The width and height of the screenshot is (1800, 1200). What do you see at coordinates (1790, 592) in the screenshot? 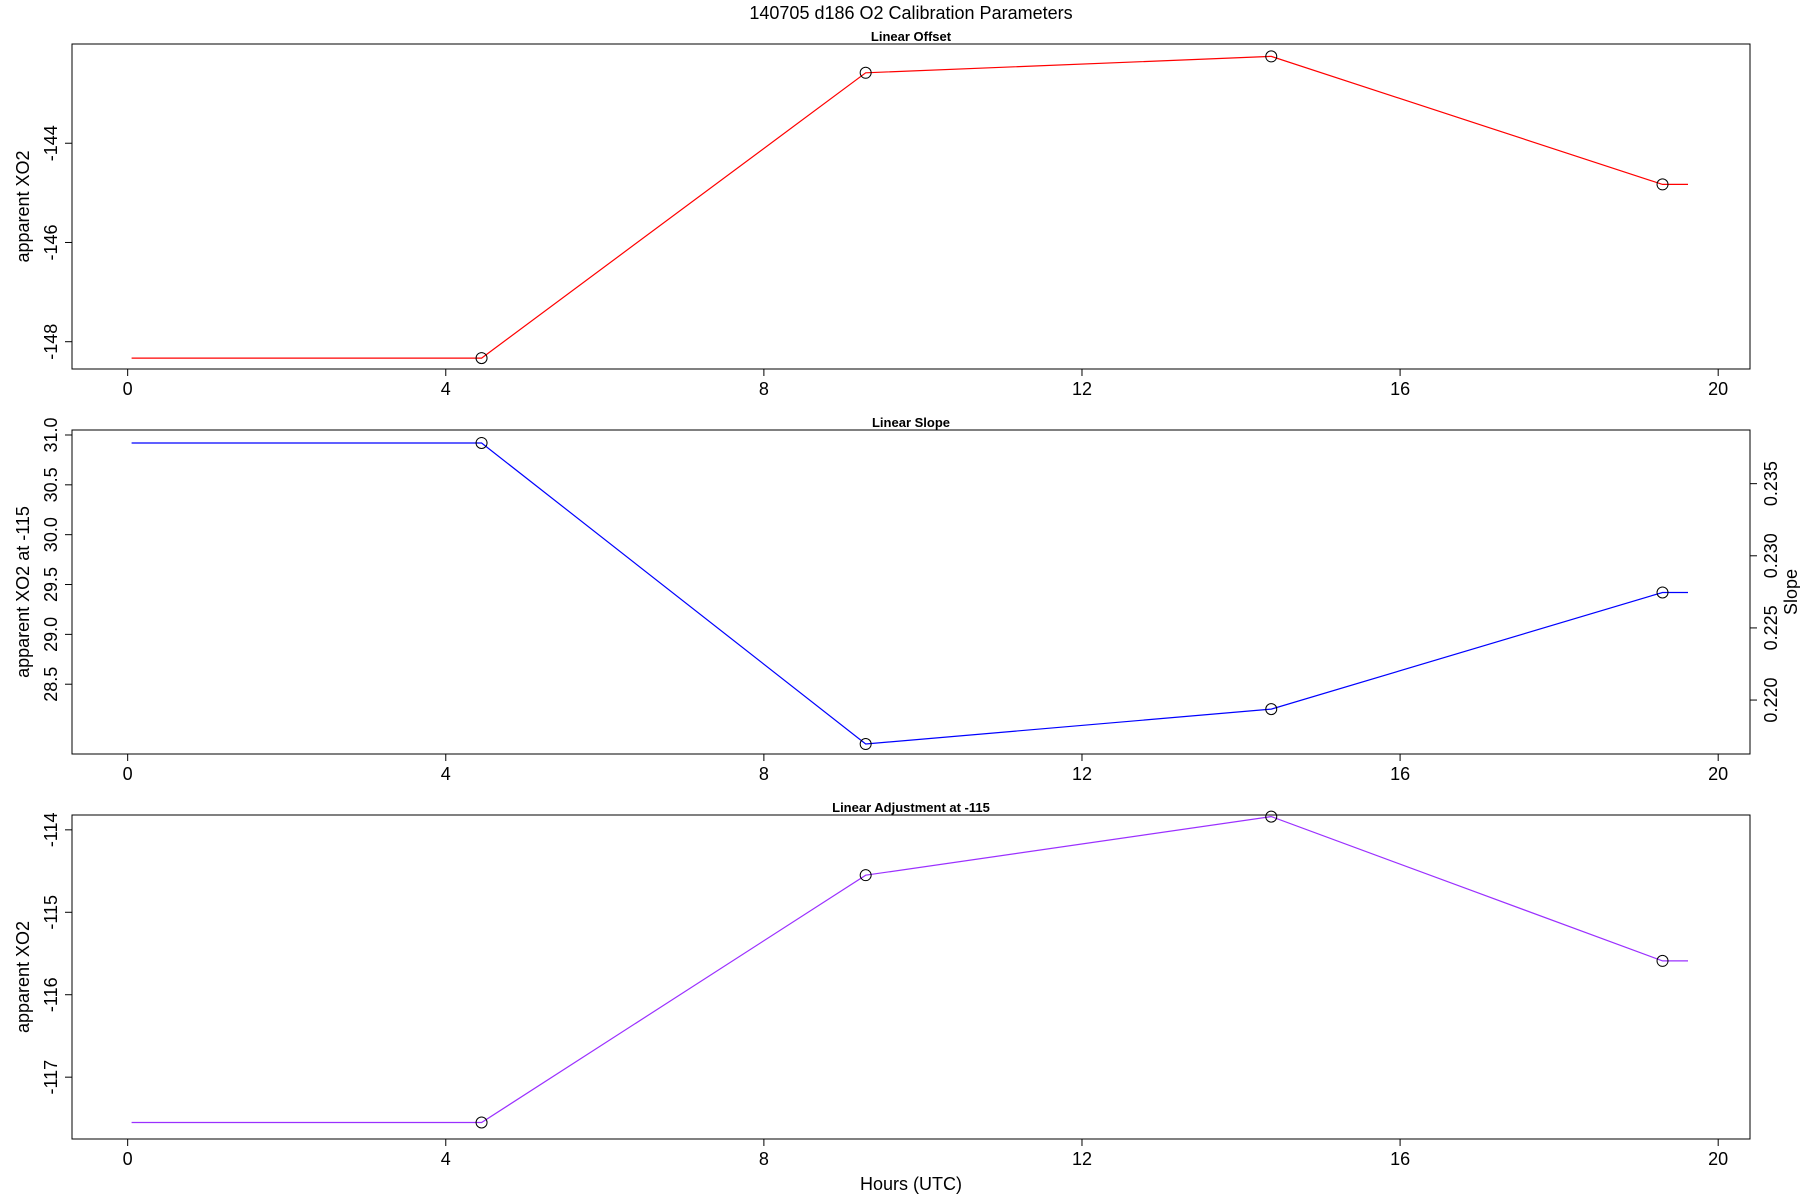
I see `right-y-axis-label: Slope` at bounding box center [1790, 592].